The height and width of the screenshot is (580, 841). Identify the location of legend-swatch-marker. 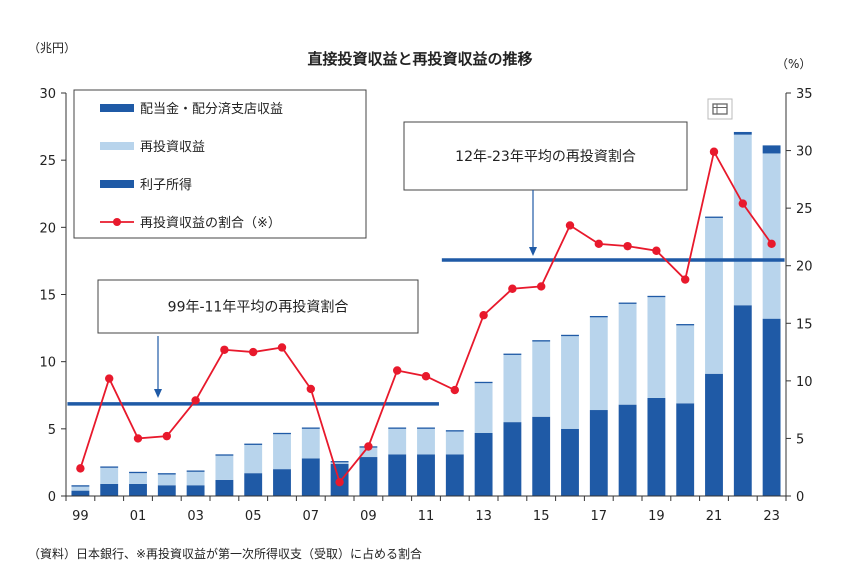
(117, 222).